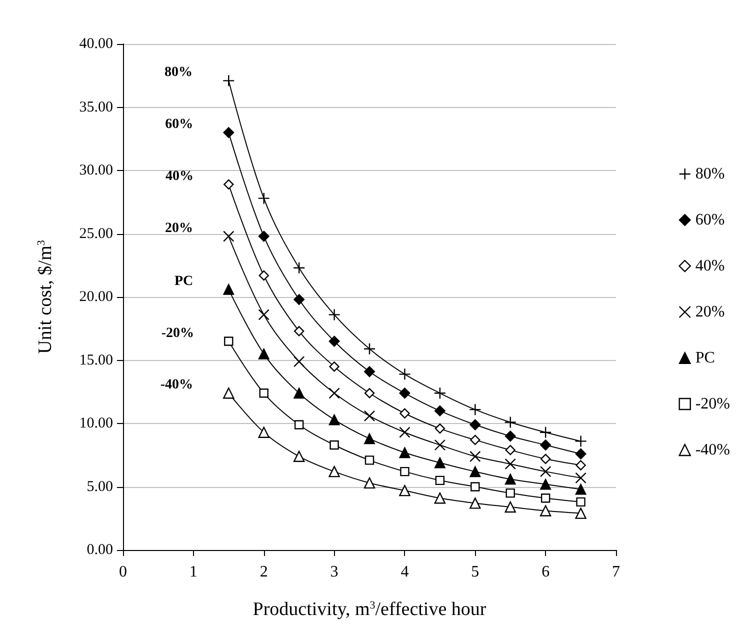 The height and width of the screenshot is (624, 747). What do you see at coordinates (96, 424) in the screenshot?
I see `y-tick-label: 10.00` at bounding box center [96, 424].